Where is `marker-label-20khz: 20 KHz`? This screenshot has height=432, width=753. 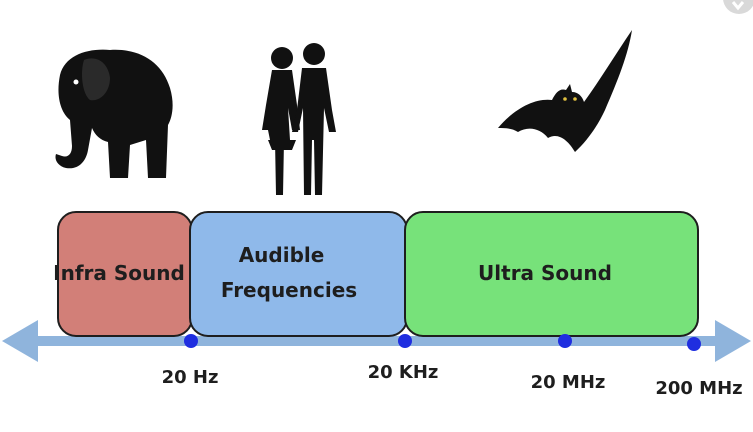
marker-label-20khz: 20 KHz is located at coordinates (403, 372).